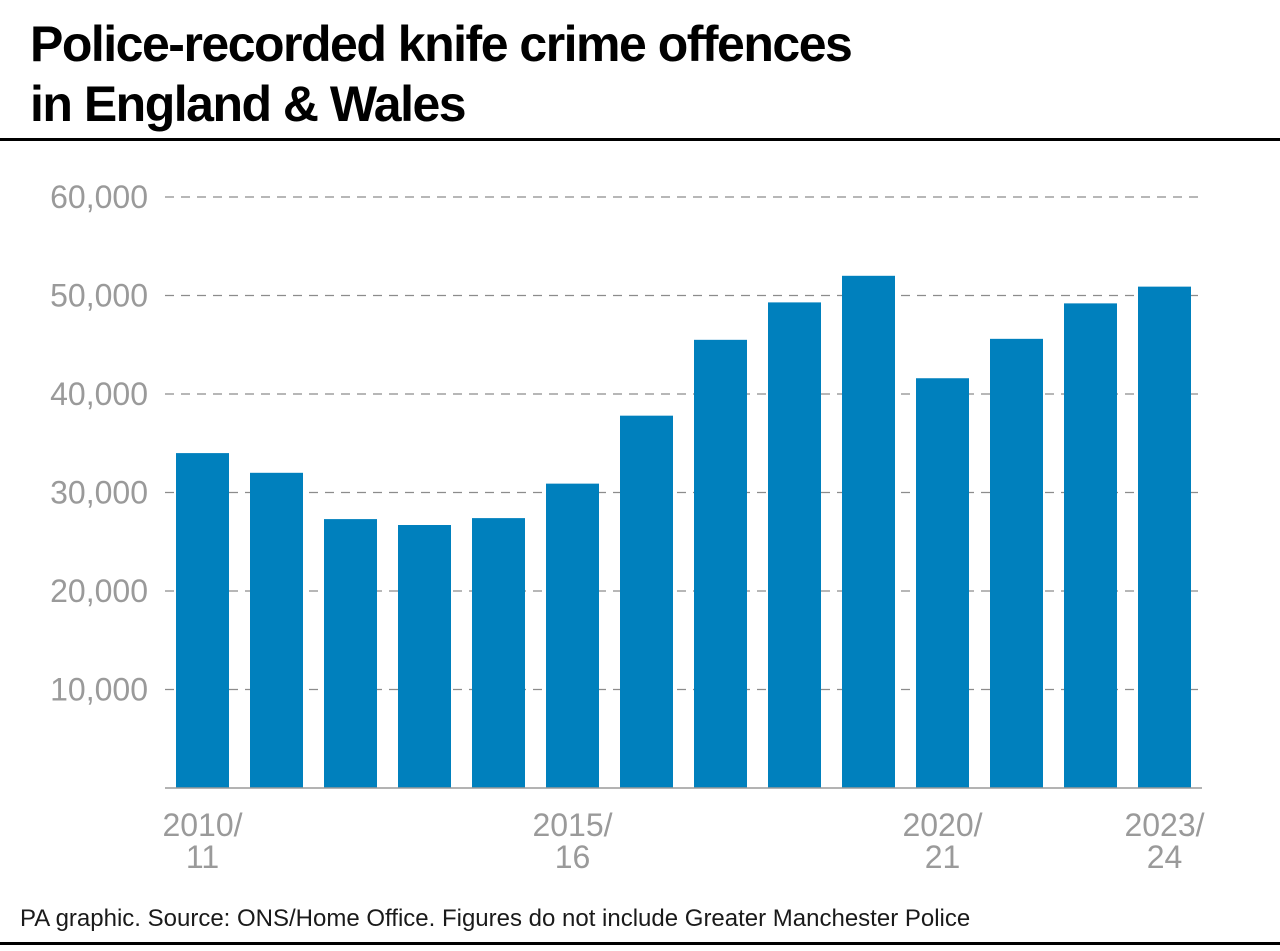 Image resolution: width=1280 pixels, height=951 pixels. What do you see at coordinates (202, 841) in the screenshot?
I see `x-tick-label: 2010/11` at bounding box center [202, 841].